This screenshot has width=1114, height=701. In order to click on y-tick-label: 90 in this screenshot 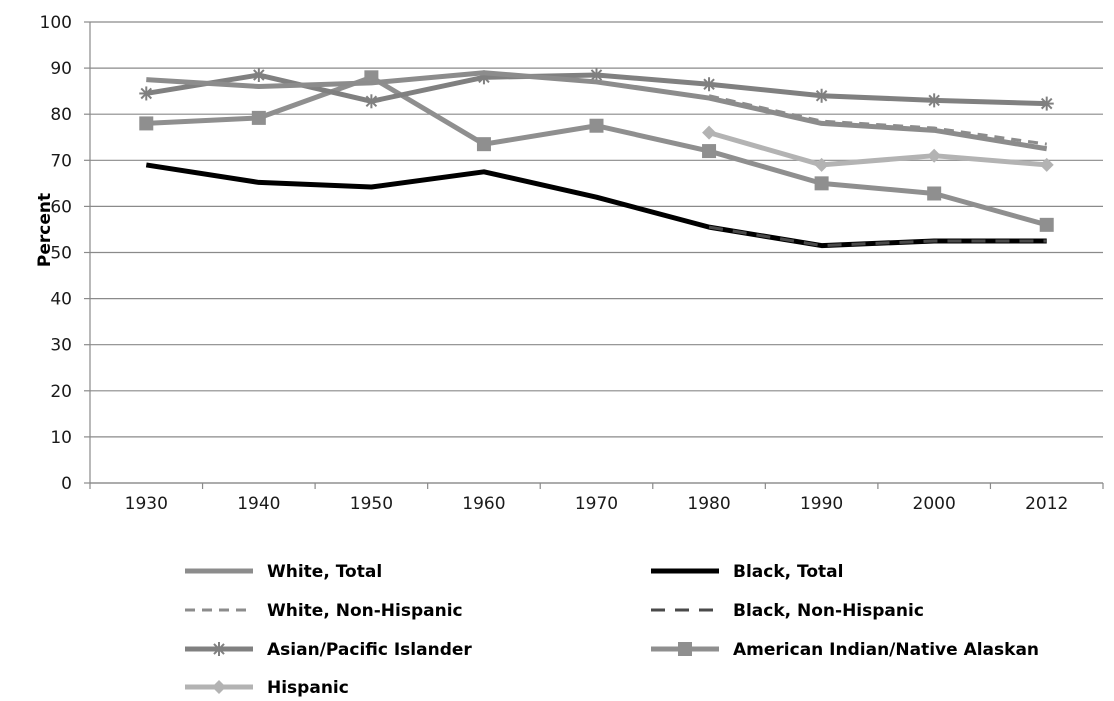, I will do `click(61, 69)`.